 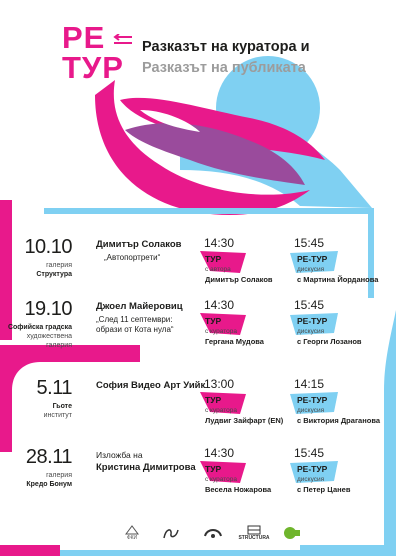 I want to click on event-date: 28.11, so click(x=49, y=457).